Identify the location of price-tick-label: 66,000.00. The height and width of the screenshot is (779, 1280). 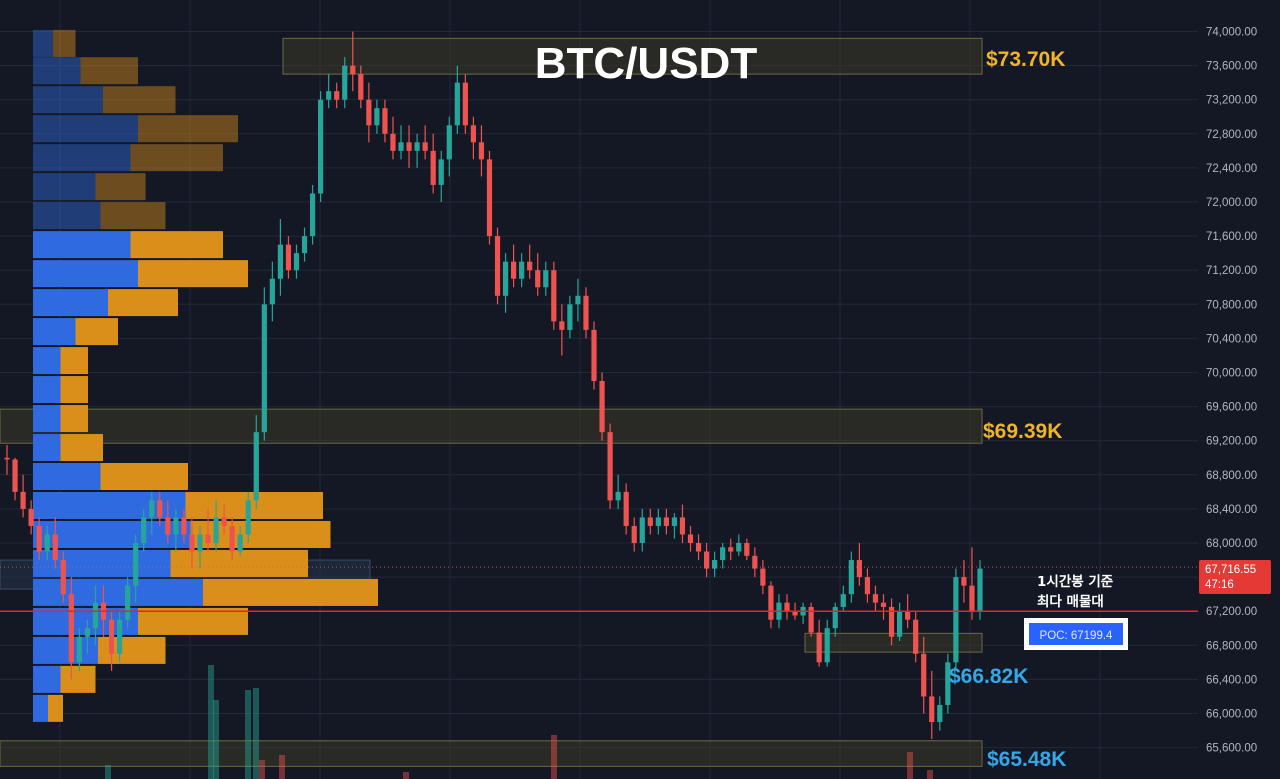
(1231, 715).